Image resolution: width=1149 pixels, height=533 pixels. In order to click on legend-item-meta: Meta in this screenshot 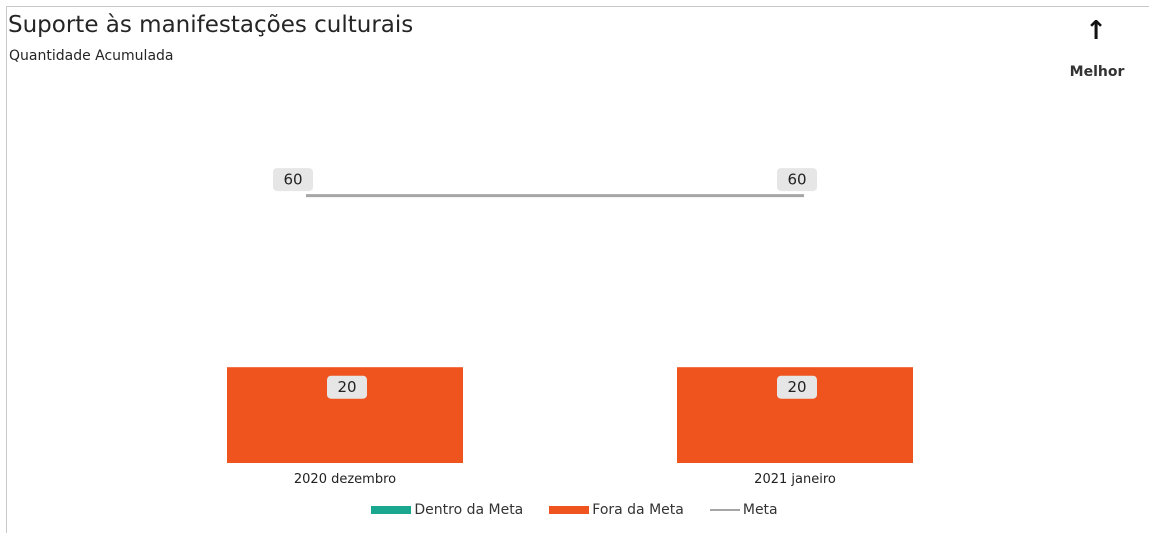, I will do `click(743, 510)`.